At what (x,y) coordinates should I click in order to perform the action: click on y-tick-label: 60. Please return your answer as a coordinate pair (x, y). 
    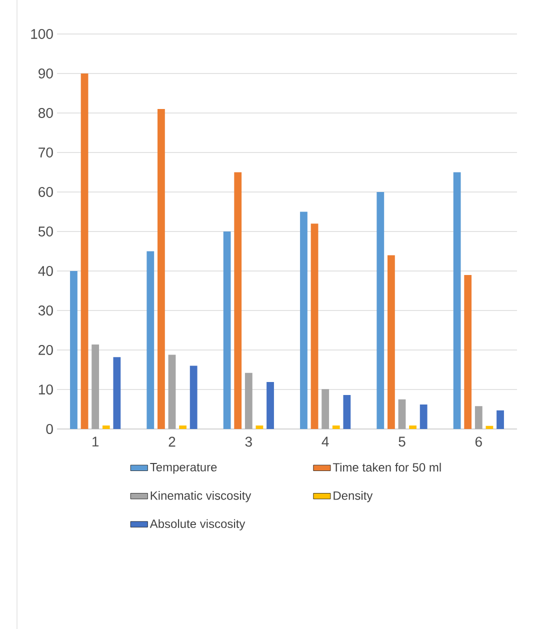
    Looking at the image, I should click on (45, 192).